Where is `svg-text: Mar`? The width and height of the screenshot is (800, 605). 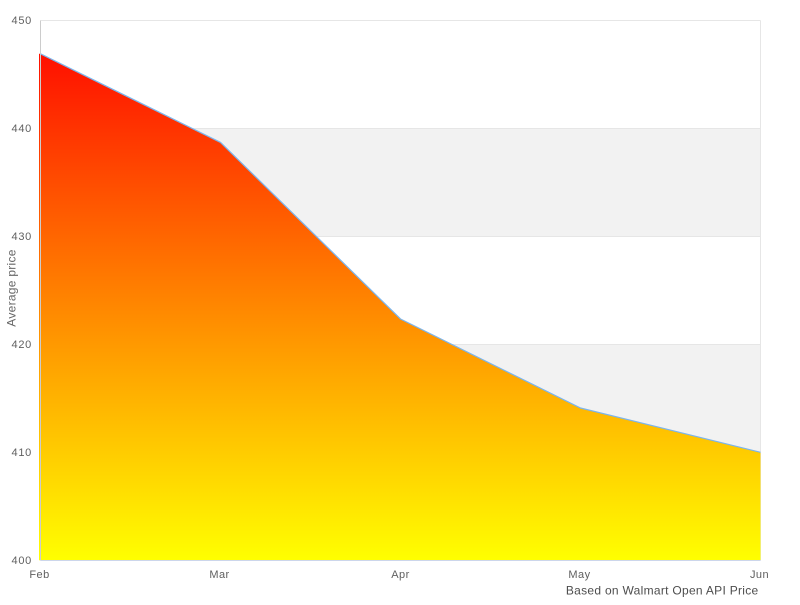 svg-text: Mar is located at coordinates (219, 575).